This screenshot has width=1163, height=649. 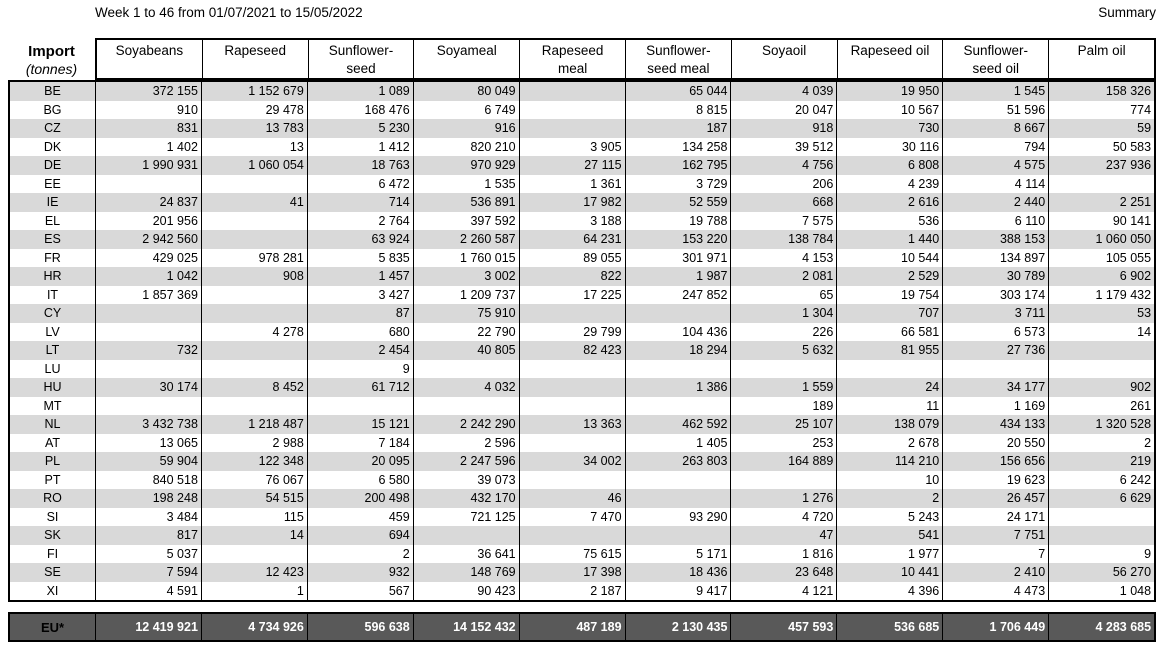 I want to click on country-code: CZ, so click(x=52, y=128).